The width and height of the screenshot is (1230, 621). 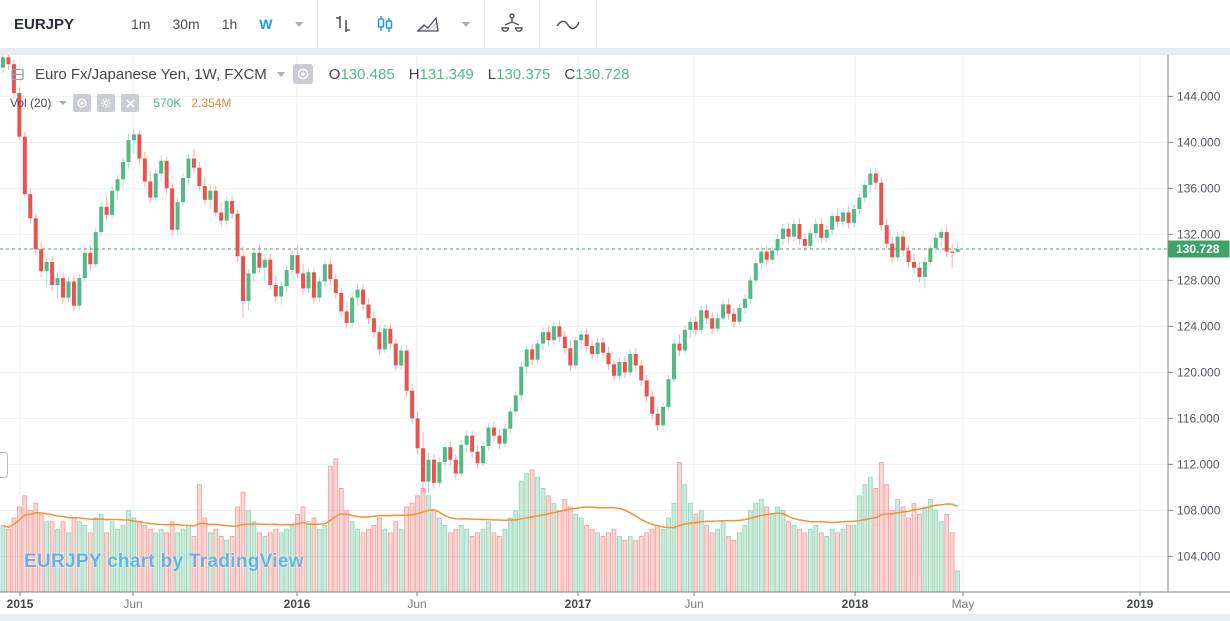 I want to click on volume-legend-chevron-icon, so click(x=63, y=103).